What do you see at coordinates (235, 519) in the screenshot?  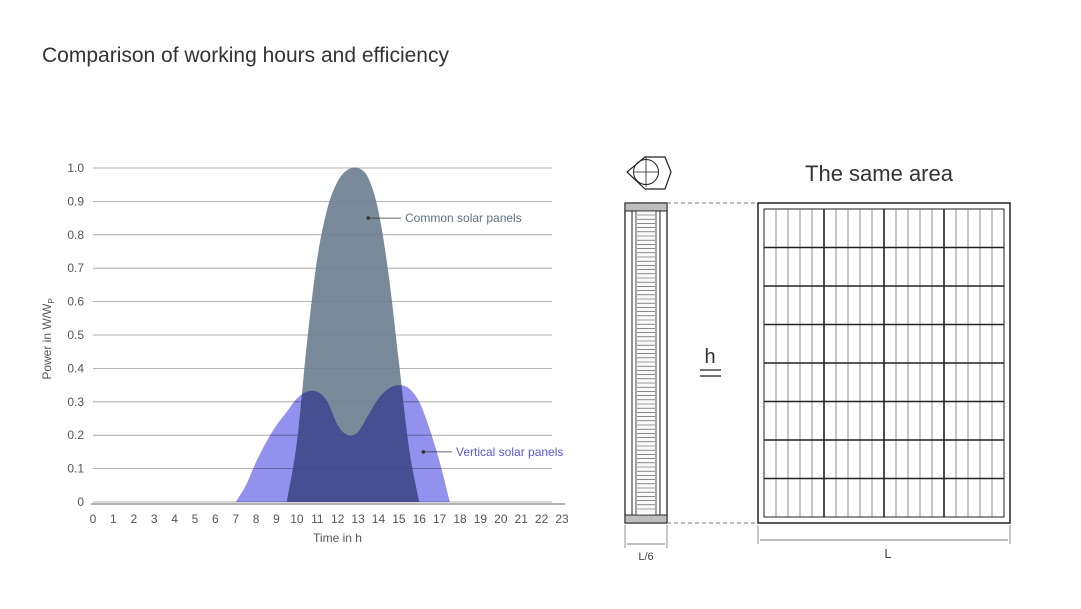 I see `x-tick-label: 7` at bounding box center [235, 519].